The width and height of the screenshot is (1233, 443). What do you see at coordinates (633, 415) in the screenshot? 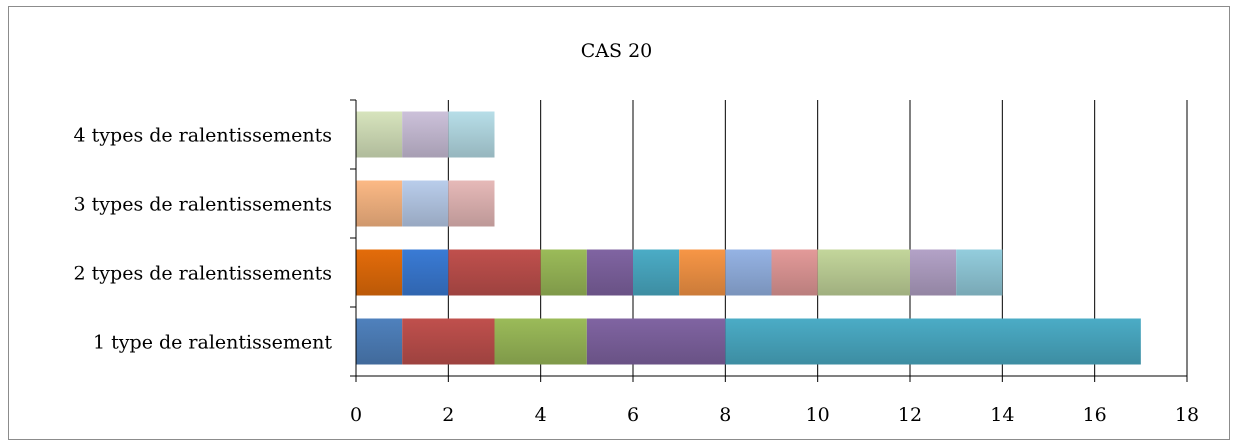
I see `x-tick-label: 6` at bounding box center [633, 415].